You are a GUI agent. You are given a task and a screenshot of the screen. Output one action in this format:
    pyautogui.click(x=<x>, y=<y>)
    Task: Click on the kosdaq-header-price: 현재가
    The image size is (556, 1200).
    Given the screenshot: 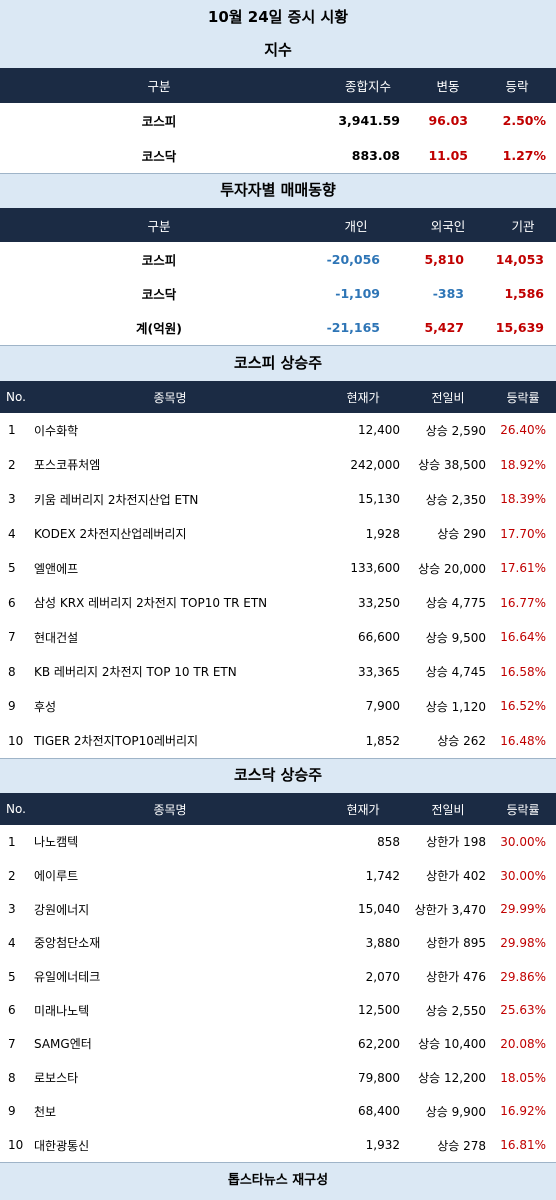 What is the action you would take?
    pyautogui.click(x=363, y=809)
    